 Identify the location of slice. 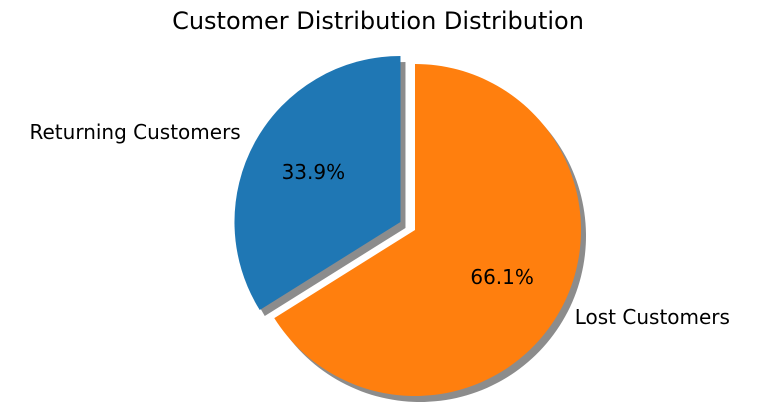
(317, 183).